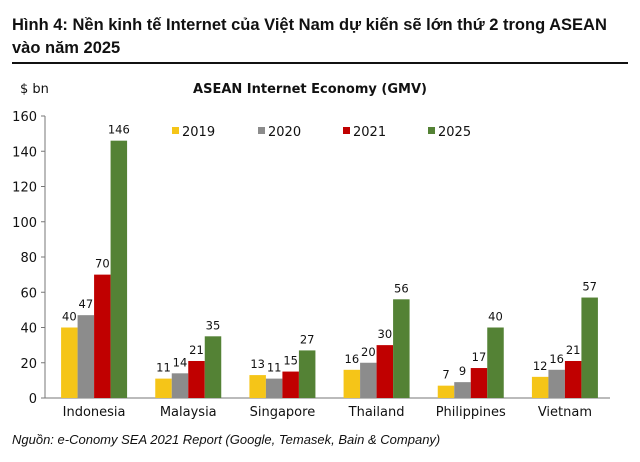 This screenshot has width=640, height=462. I want to click on data-label: 9, so click(462, 371).